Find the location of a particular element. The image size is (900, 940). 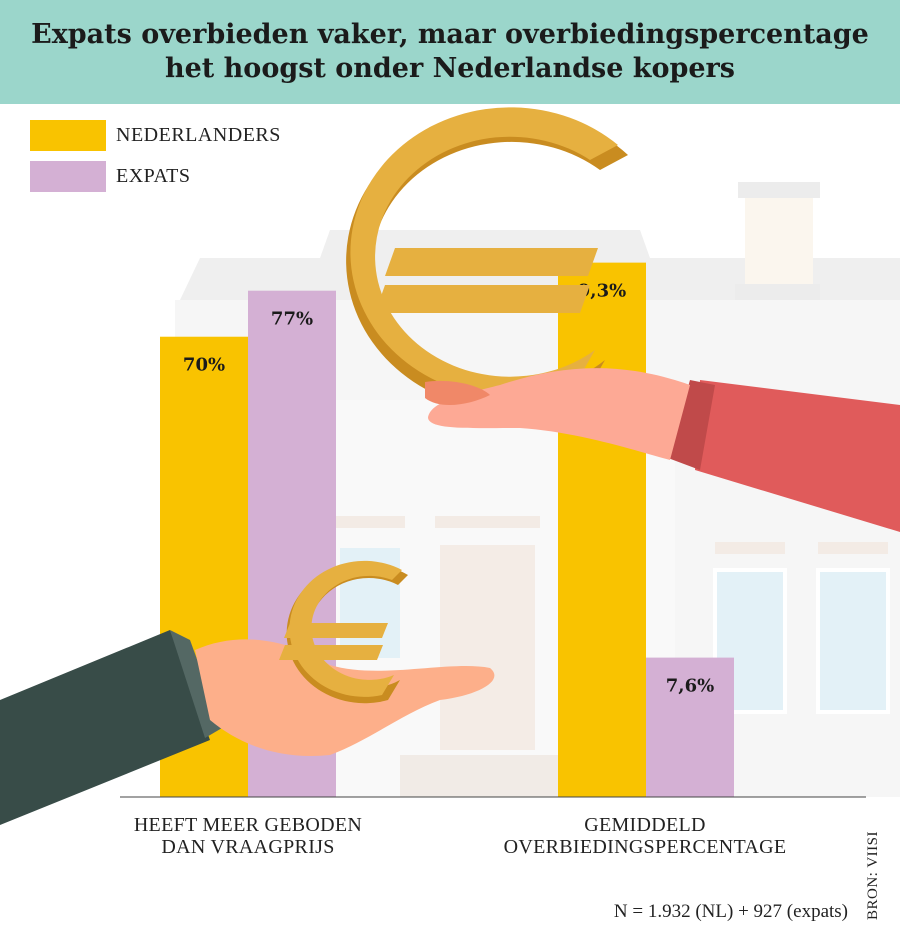

category-label-line: DAN VRAAGPRIJS is located at coordinates (248, 847).